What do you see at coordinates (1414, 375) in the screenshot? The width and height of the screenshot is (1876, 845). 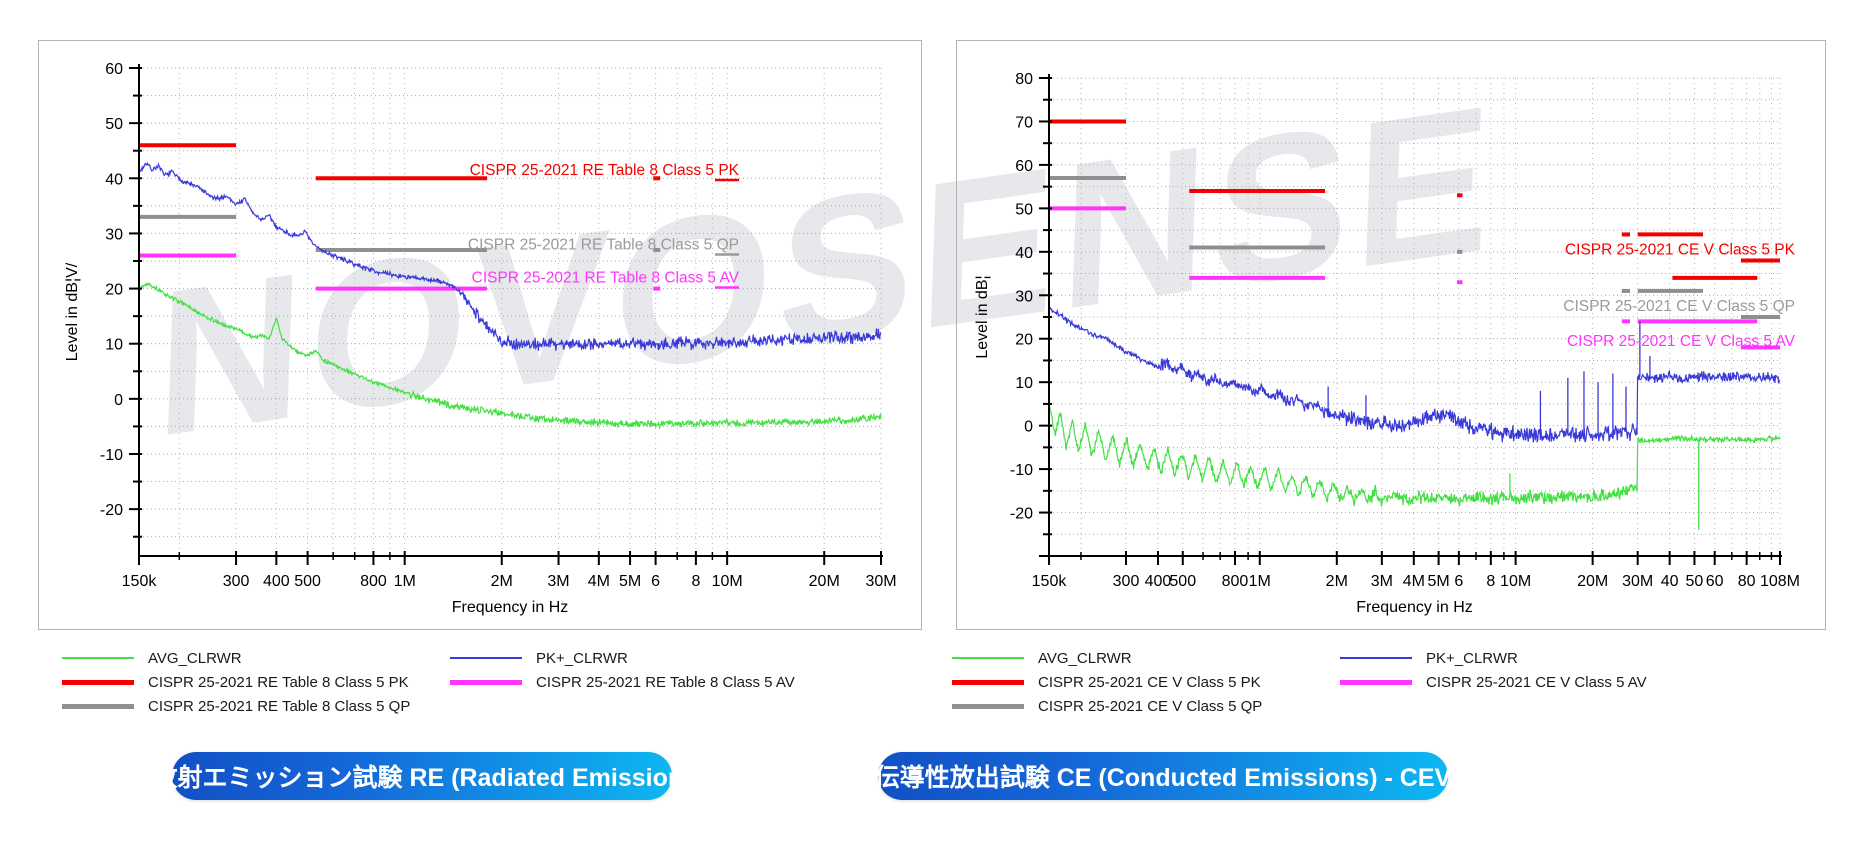 I see `pk-trace` at bounding box center [1414, 375].